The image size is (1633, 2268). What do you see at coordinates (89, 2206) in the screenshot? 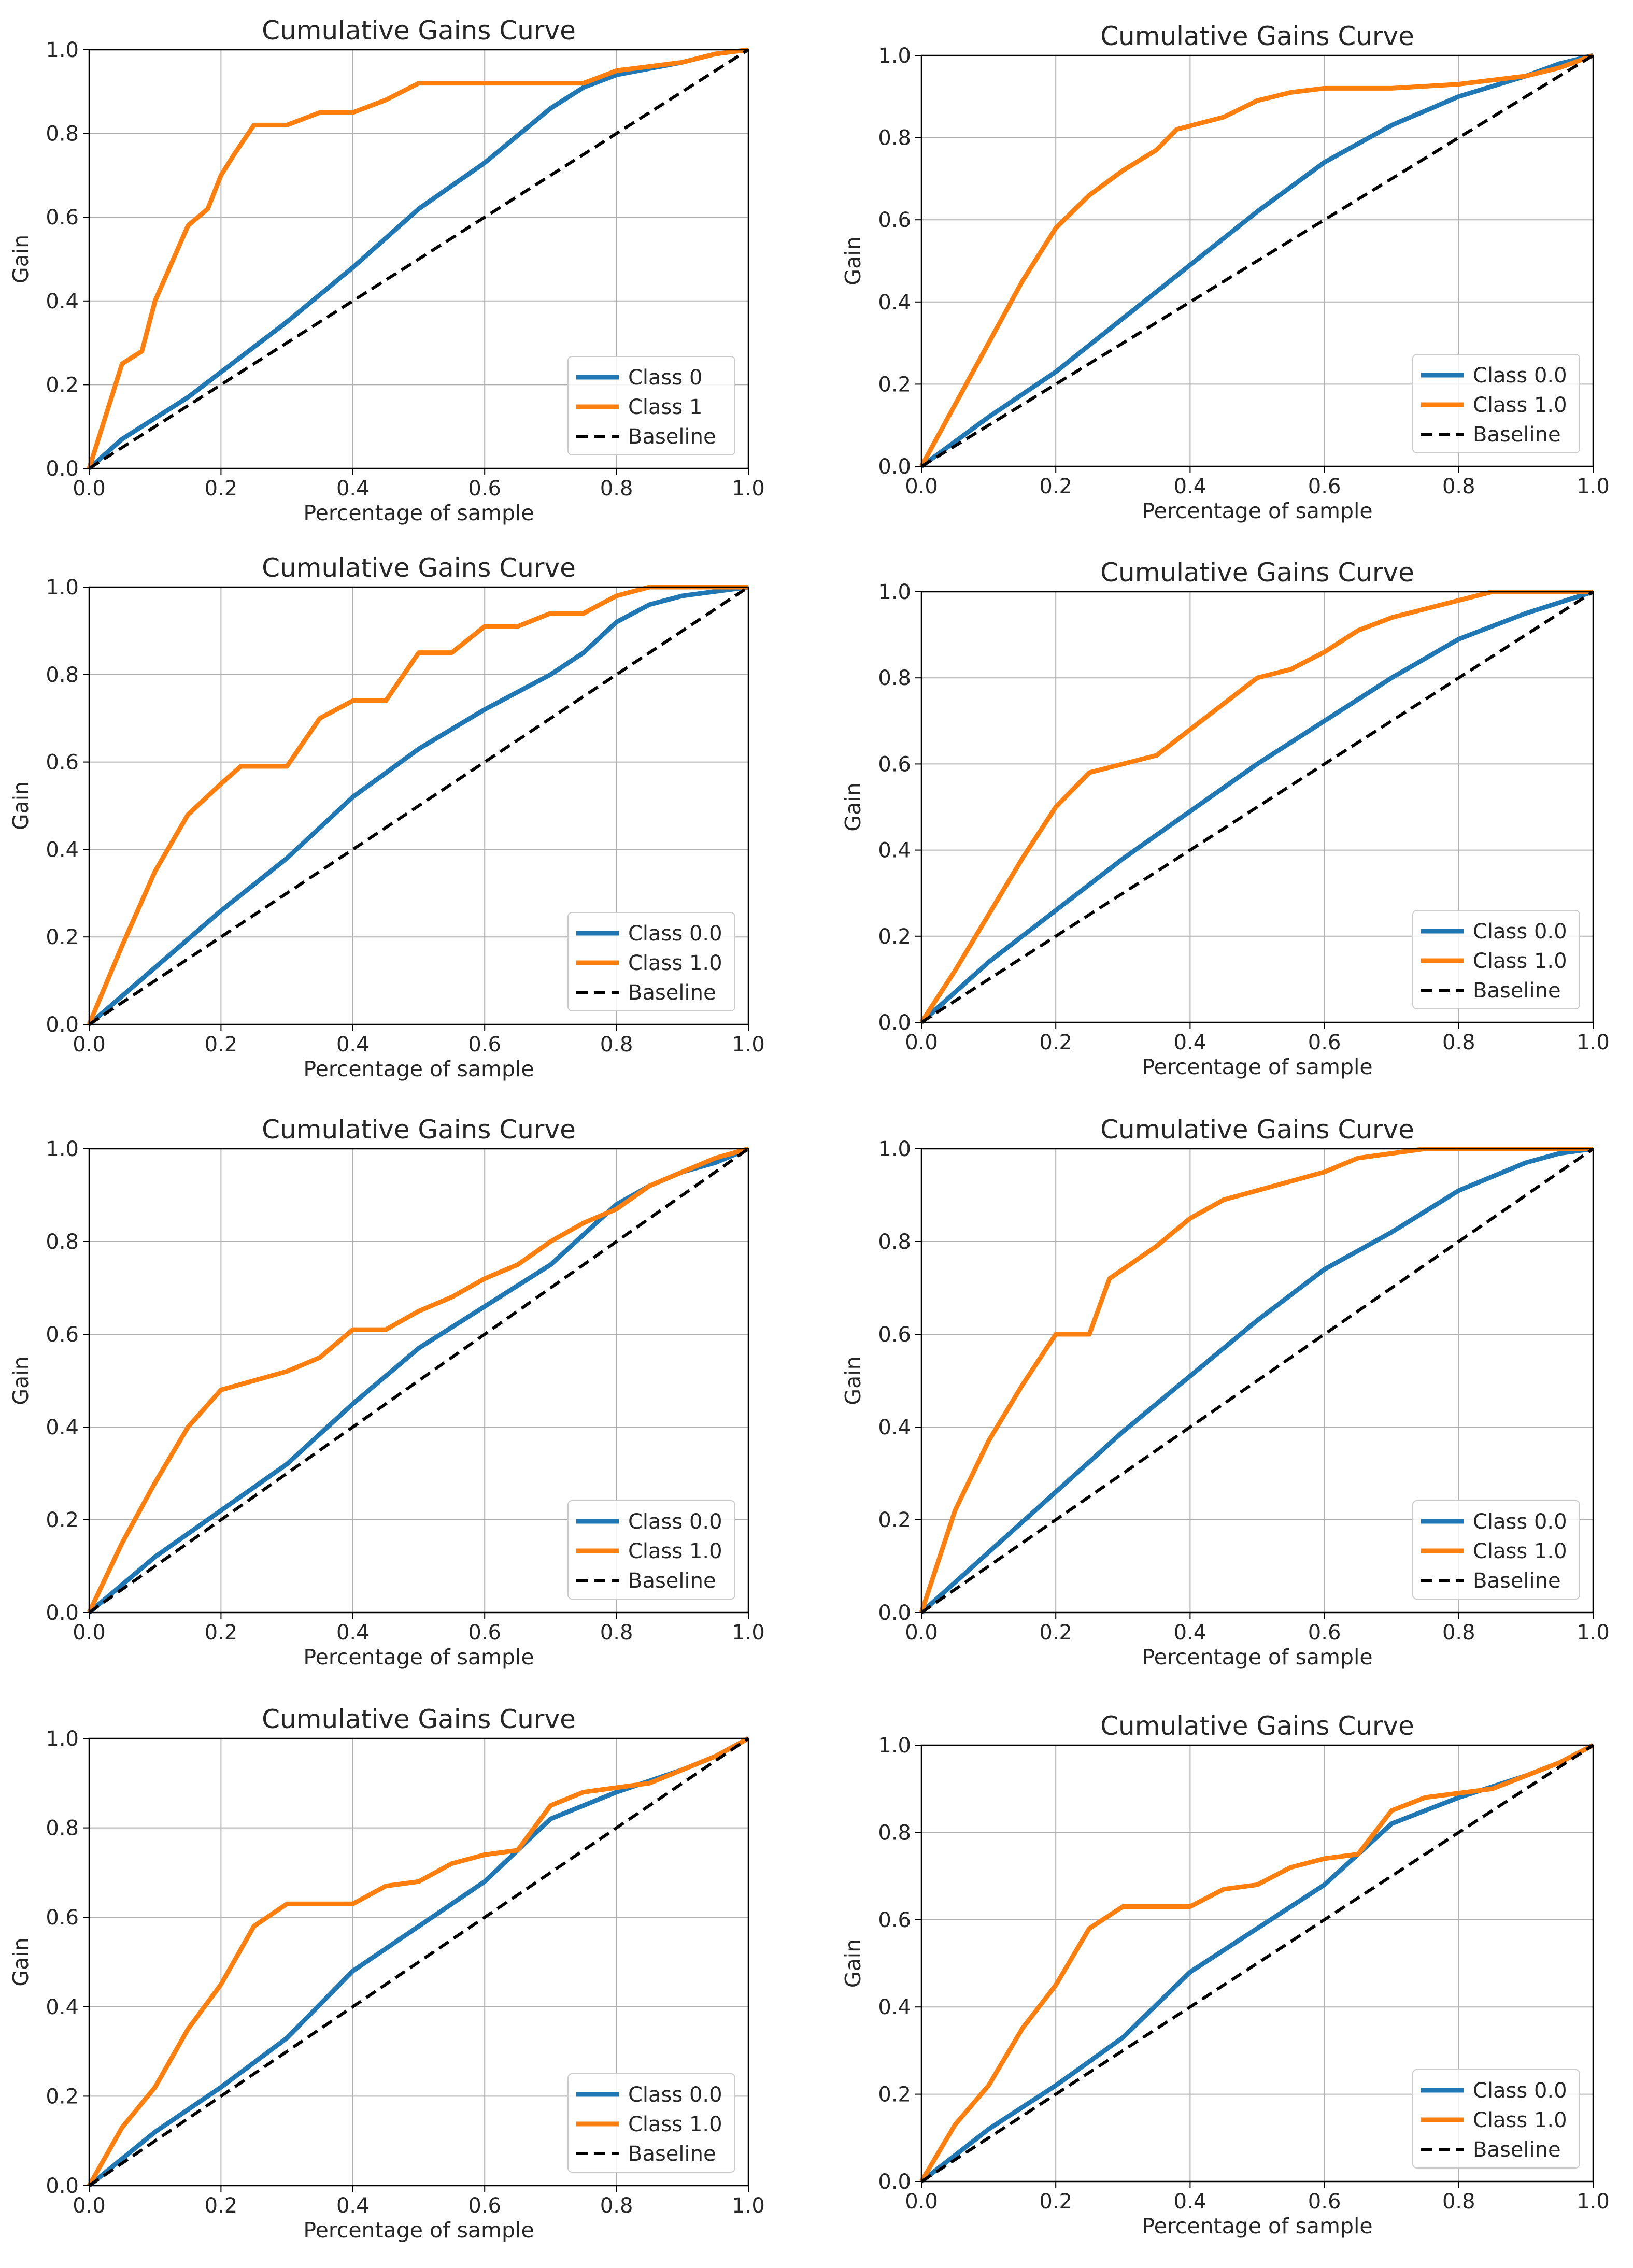
I see `x-tick-label: 0.0` at bounding box center [89, 2206].